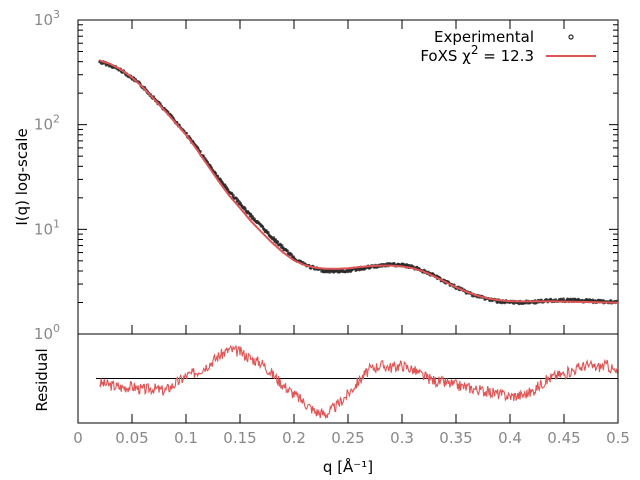 Image resolution: width=640 pixels, height=480 pixels. Describe the element at coordinates (506, 56) in the screenshot. I see `legend-foxs-label-tail: = 12.3` at that location.